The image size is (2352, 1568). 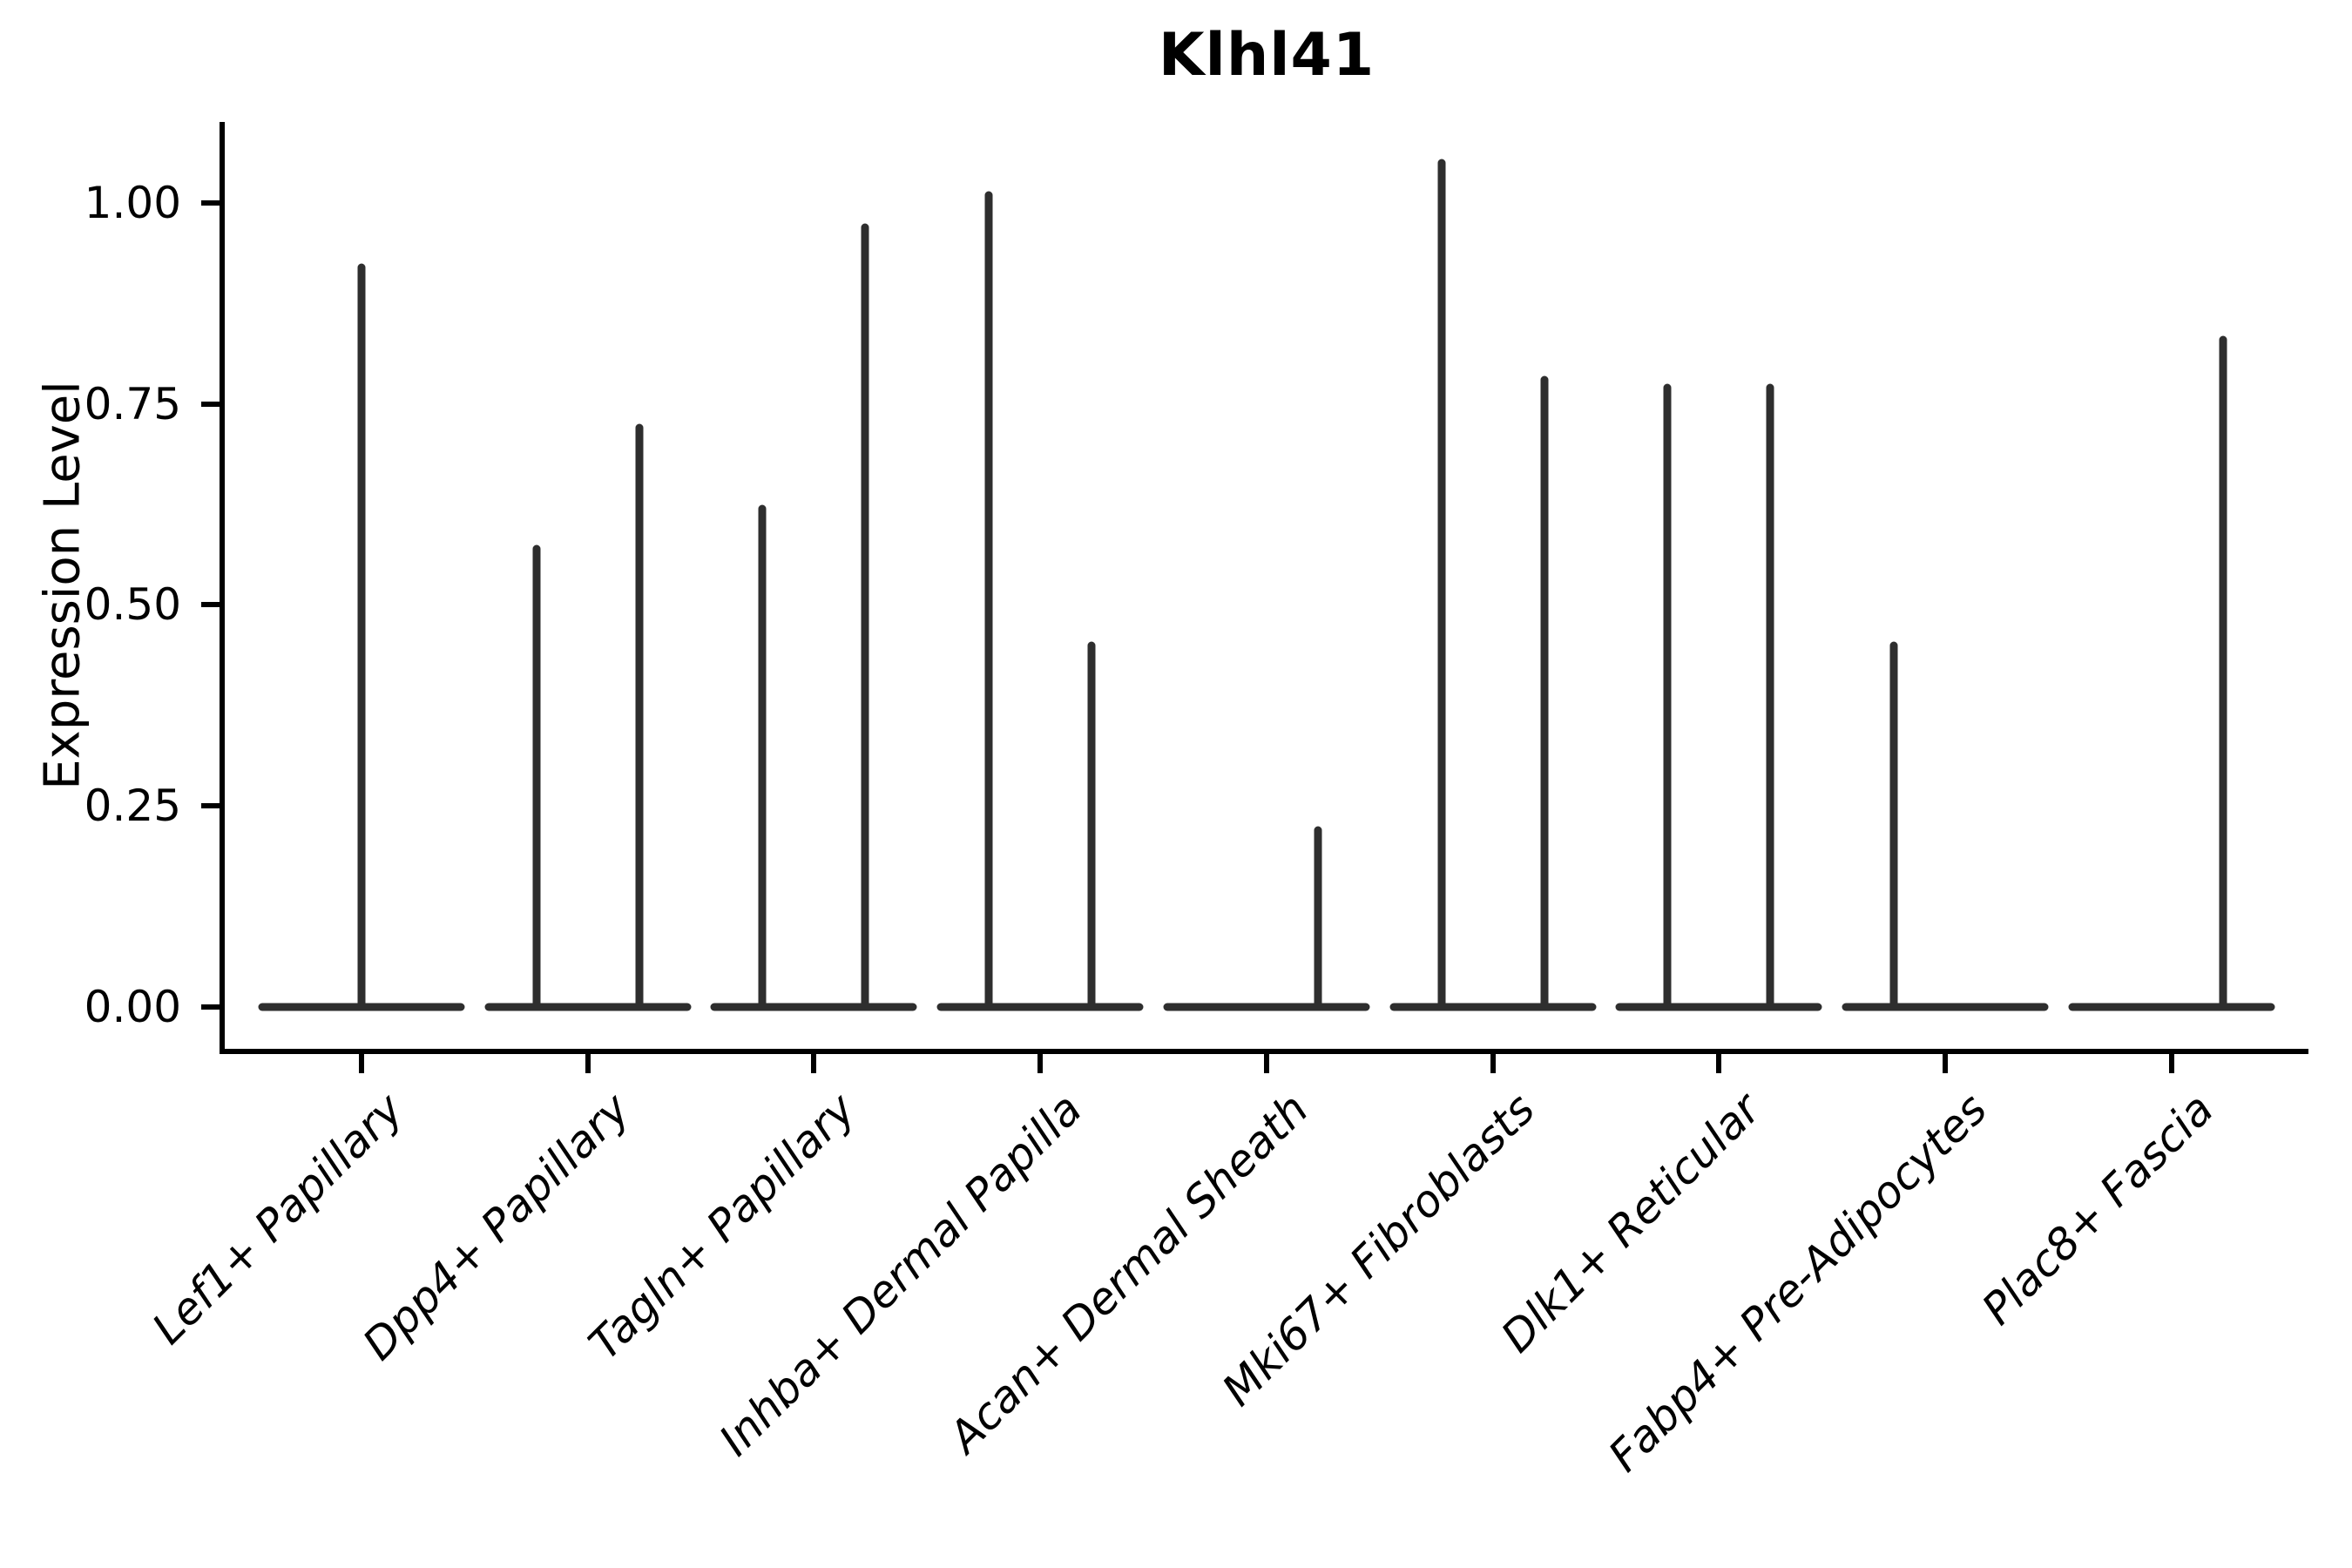 I want to click on y-tick-label: 0.00, so click(x=132, y=1007).